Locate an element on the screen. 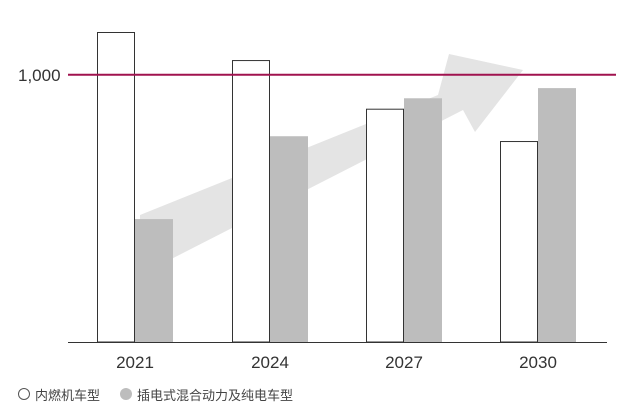  legend: 内燃机车型 插电式混合动力及纯电车型 is located at coordinates (165, 394).